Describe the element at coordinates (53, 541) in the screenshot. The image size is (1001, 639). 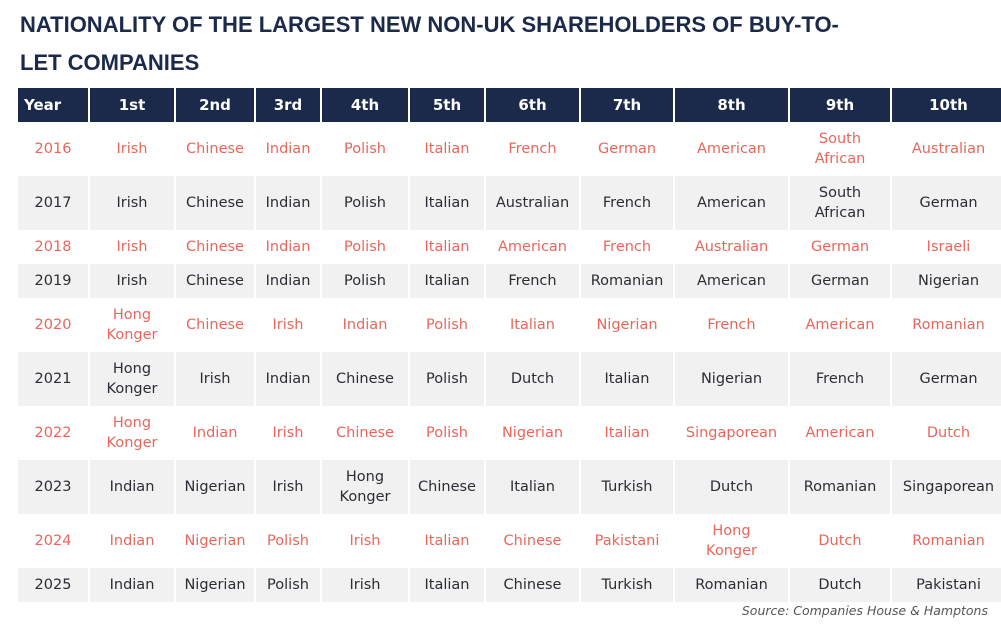
I see `year-cell: 2024` at that location.